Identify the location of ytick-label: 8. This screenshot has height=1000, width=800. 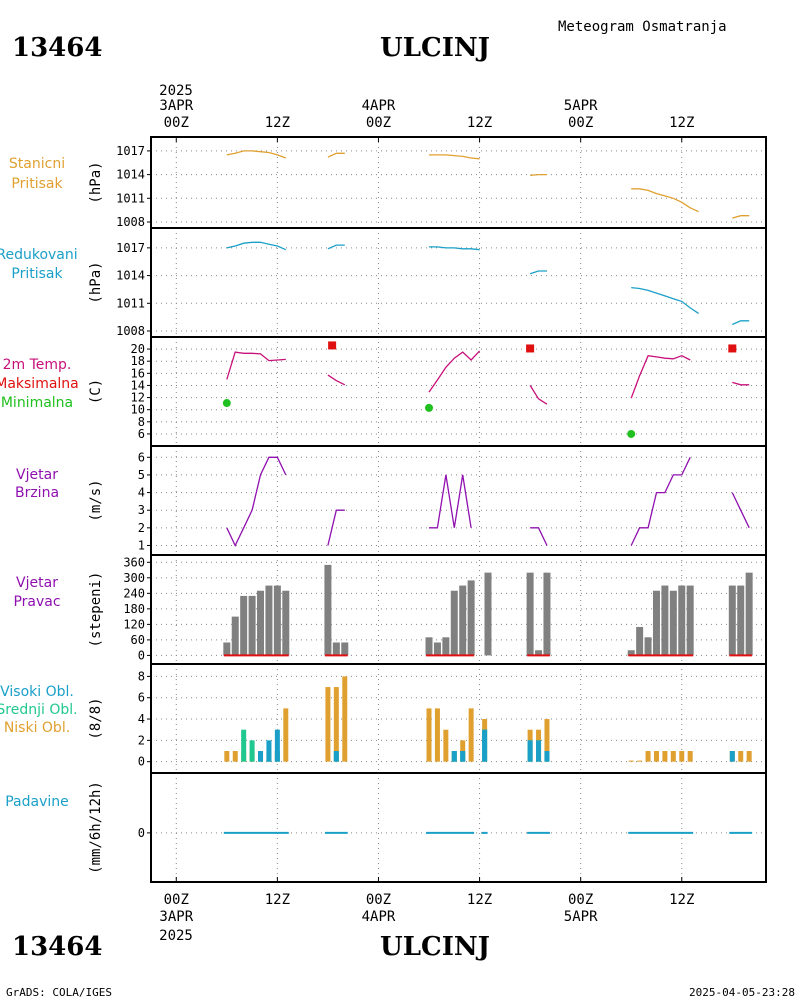
(141, 676).